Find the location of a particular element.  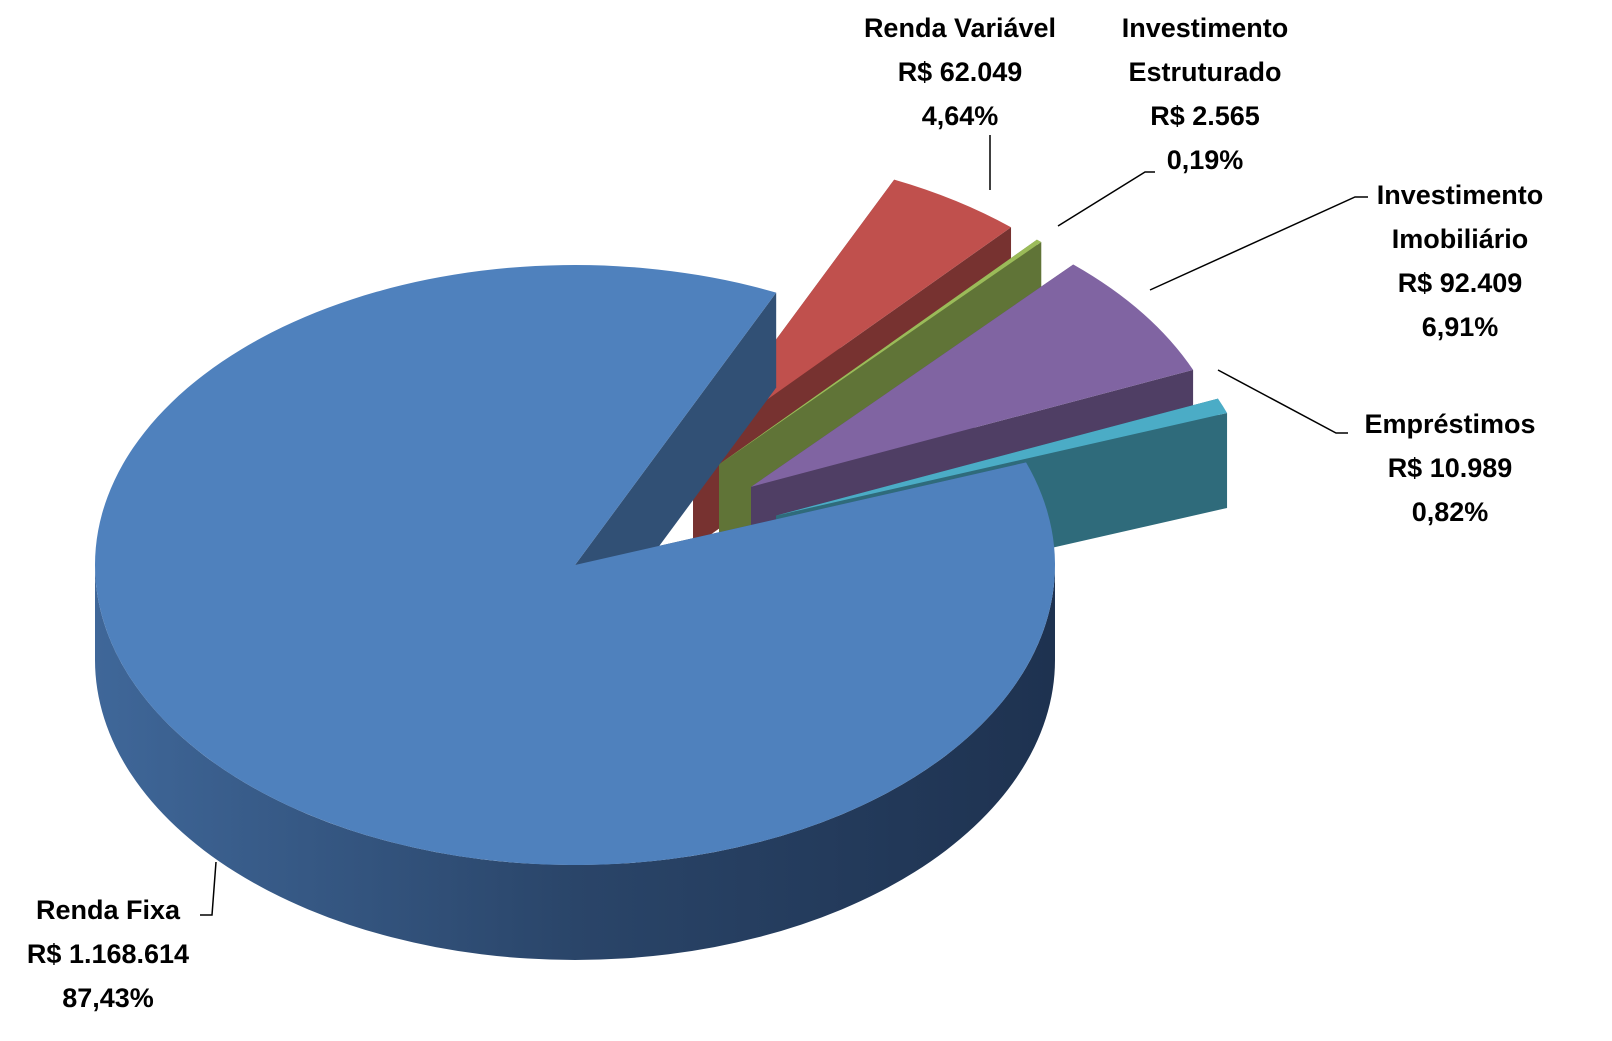

data-label: Renda Fixa R$ 1.168.614 87,43% is located at coordinates (109, 954).